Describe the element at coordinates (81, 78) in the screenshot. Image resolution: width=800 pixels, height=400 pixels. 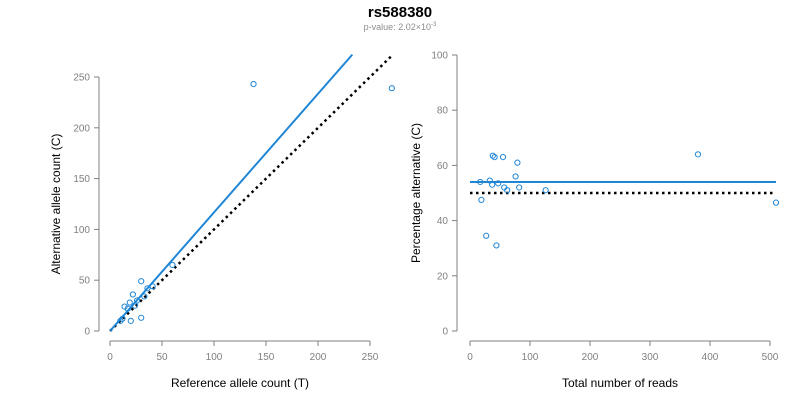
I see `y-tick-label: 250` at that location.